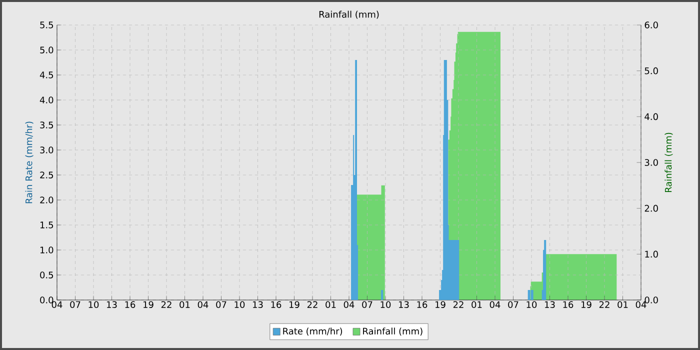 The height and width of the screenshot is (350, 700). I want to click on y-tick-label: 1.5, so click(47, 225).